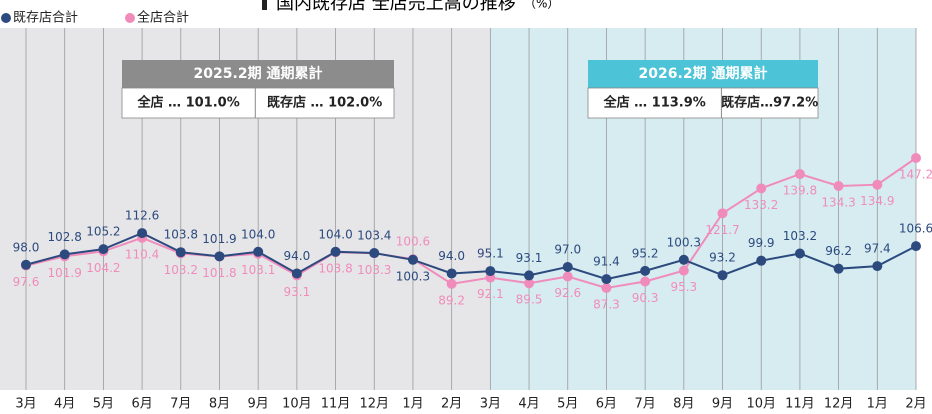 Image resolution: width=932 pixels, height=414 pixels. Describe the element at coordinates (451, 300) in the screenshot. I see `data-label: 89.2` at that location.